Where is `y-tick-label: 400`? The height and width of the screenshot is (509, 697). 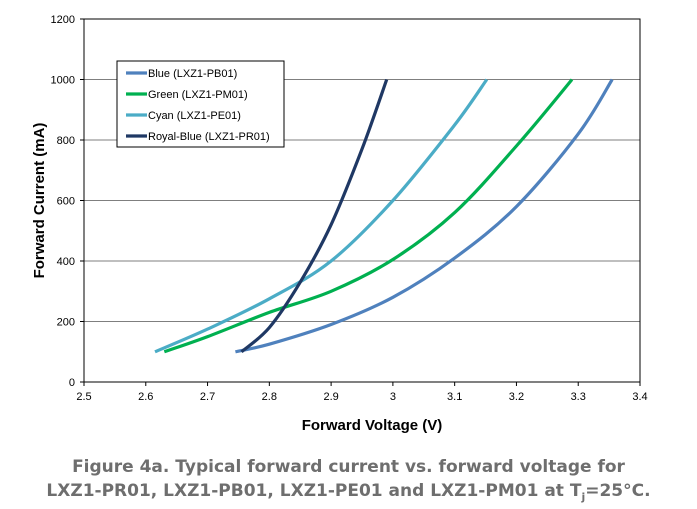 y-tick-label: 400 is located at coordinates (66, 262).